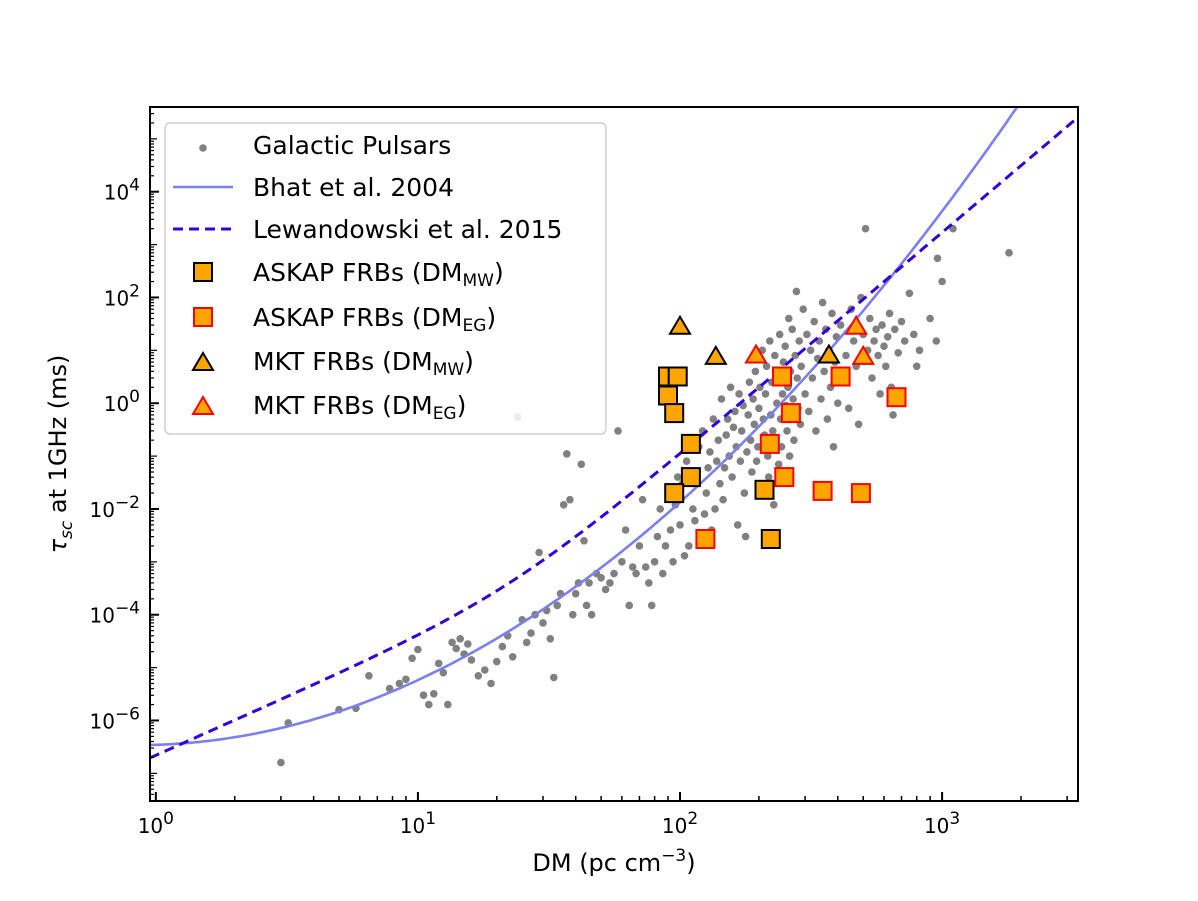 The width and height of the screenshot is (1198, 901). I want to click on y-axis-label-sub: sc, so click(67, 529).